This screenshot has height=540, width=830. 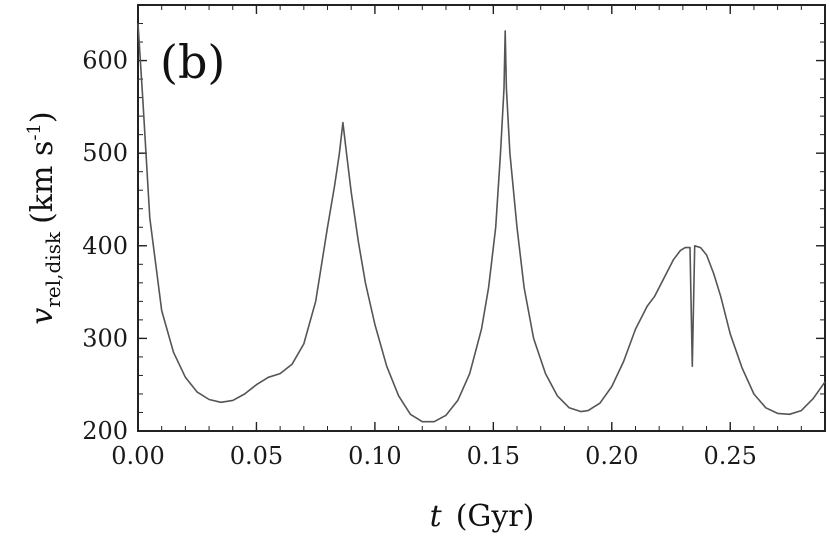 What do you see at coordinates (42, 182) in the screenshot?
I see `y-axis-unit-pre: (km s` at bounding box center [42, 182].